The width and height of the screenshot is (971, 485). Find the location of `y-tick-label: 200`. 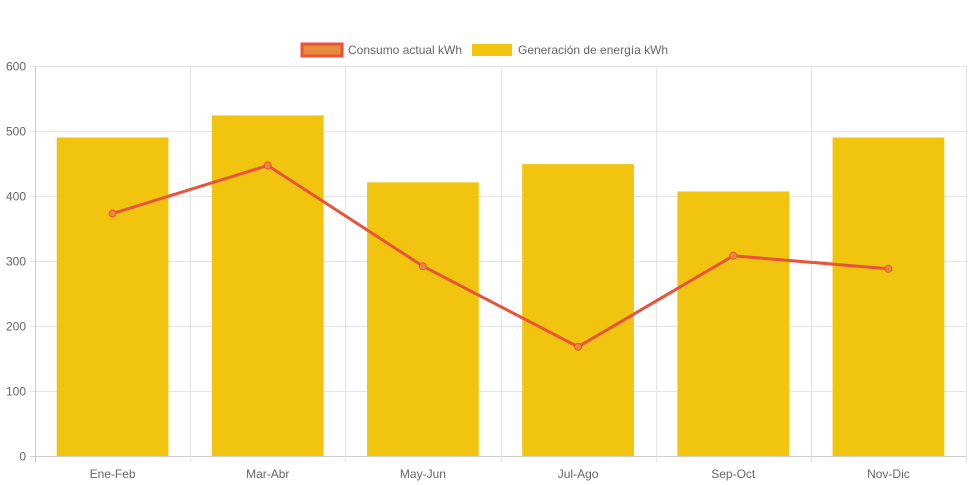

y-tick-label: 200 is located at coordinates (16, 327).